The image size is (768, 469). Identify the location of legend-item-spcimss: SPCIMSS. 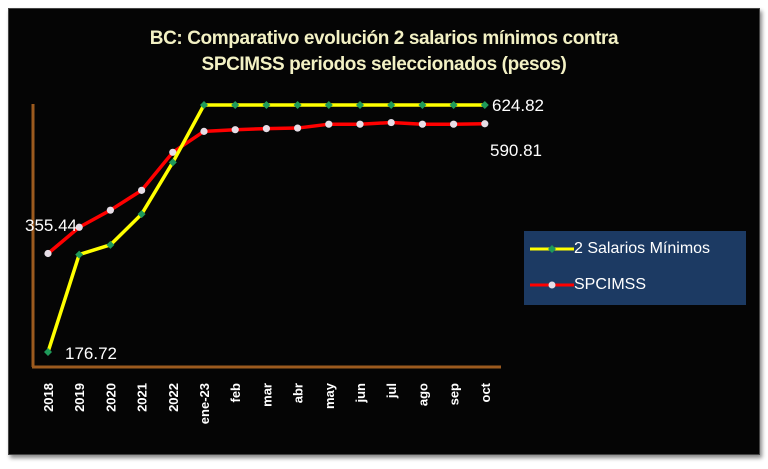
(588, 285).